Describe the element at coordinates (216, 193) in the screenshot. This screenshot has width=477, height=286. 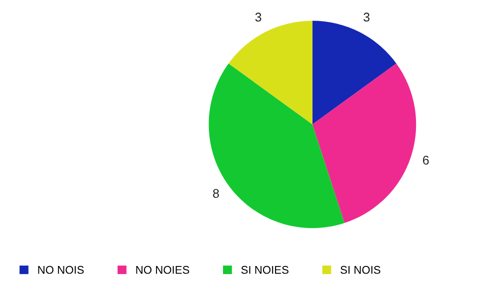
I see `data-label: 8` at that location.